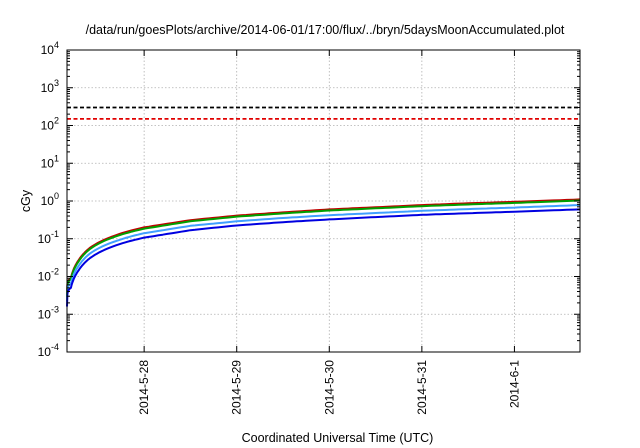  What do you see at coordinates (48, 275) in the screenshot?
I see `y-tick-label: 10⁻²` at bounding box center [48, 275].